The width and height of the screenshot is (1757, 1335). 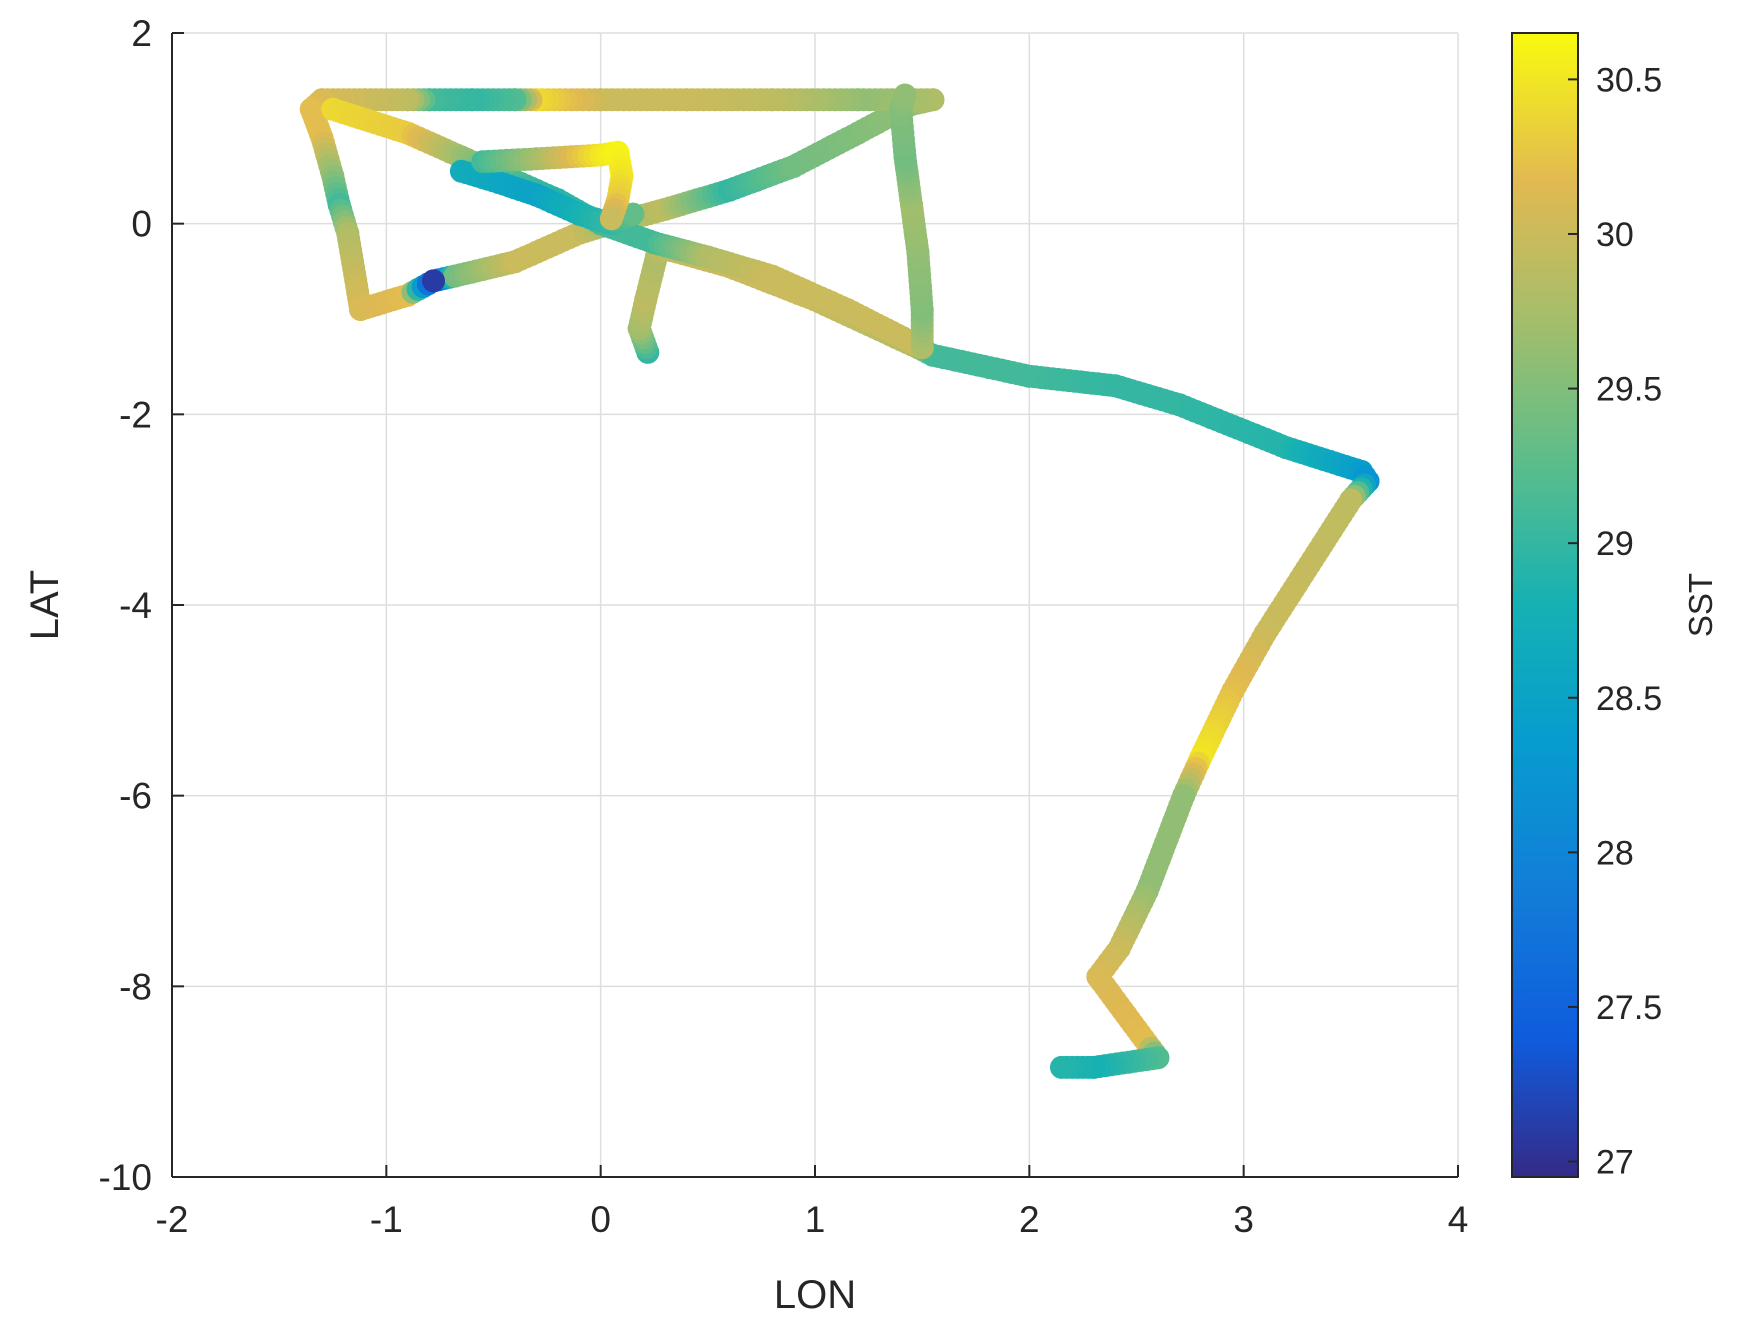 What do you see at coordinates (1700, 605) in the screenshot?
I see `colorbar-label: SST` at bounding box center [1700, 605].